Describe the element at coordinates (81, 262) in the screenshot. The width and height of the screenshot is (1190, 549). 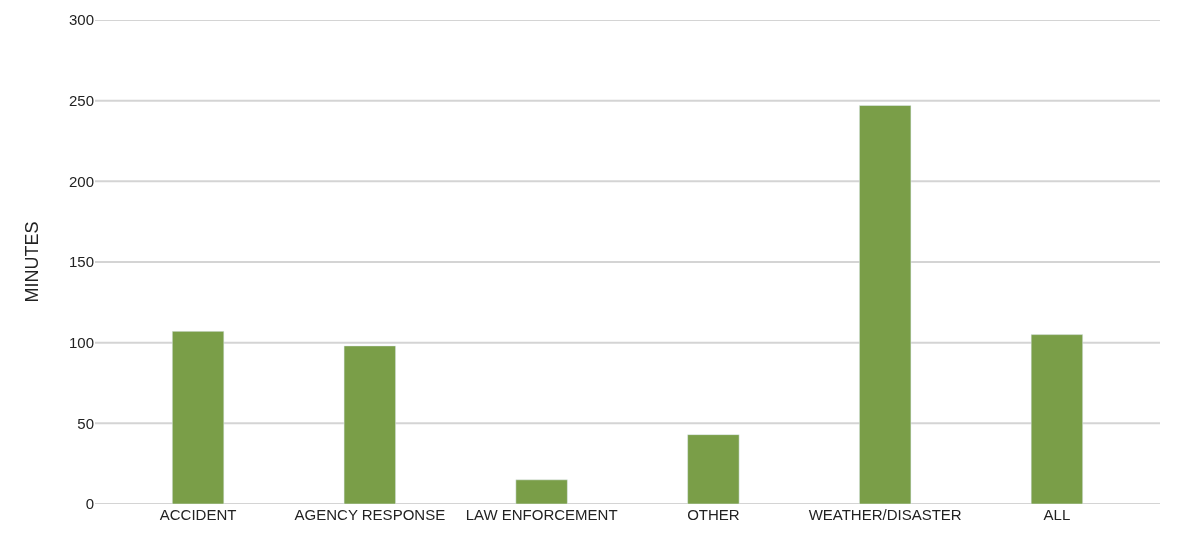
I see `y-tick-label: 150` at that location.